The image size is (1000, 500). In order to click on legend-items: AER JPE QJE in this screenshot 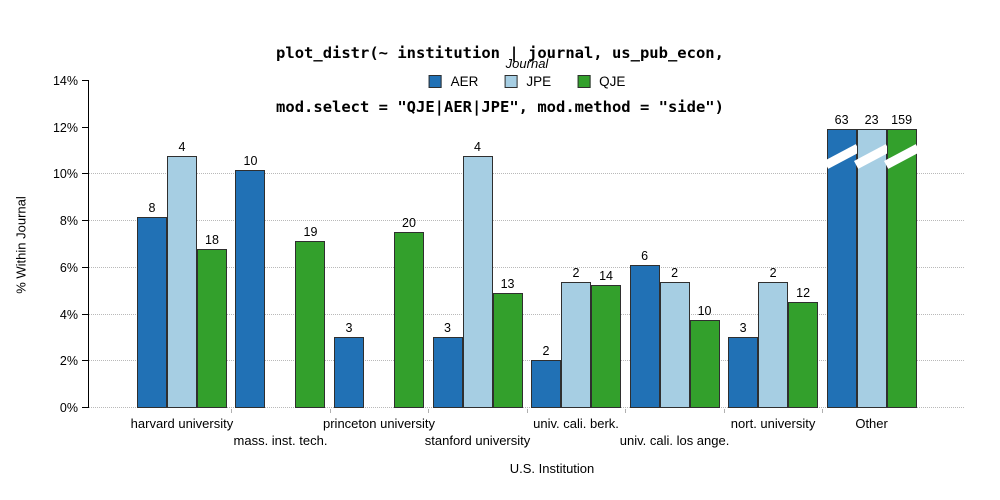, I will do `click(526, 81)`.